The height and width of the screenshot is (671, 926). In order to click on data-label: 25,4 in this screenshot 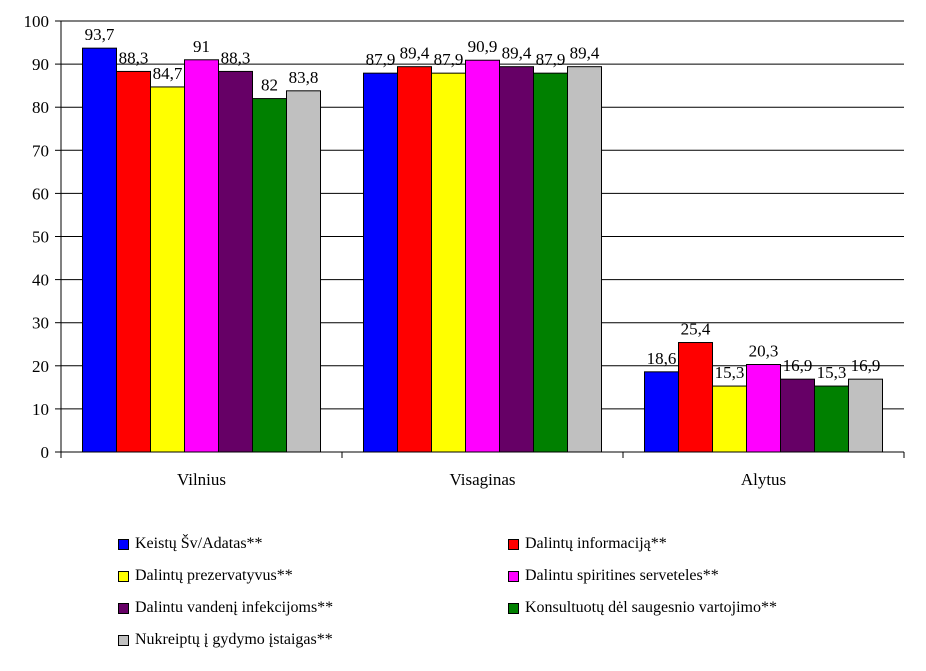, I will do `click(696, 329)`.